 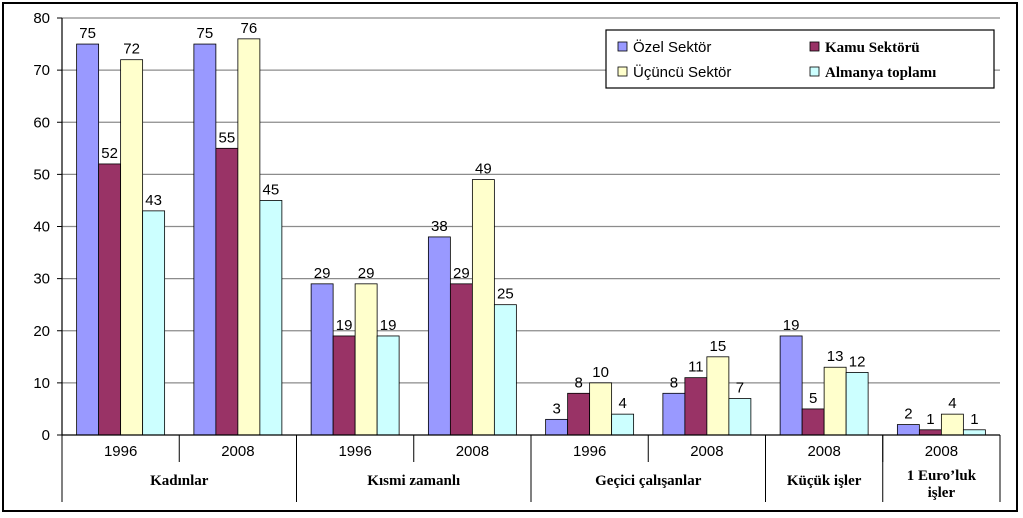 What do you see at coordinates (41, 70) in the screenshot?
I see `y-tick-label: 70` at bounding box center [41, 70].